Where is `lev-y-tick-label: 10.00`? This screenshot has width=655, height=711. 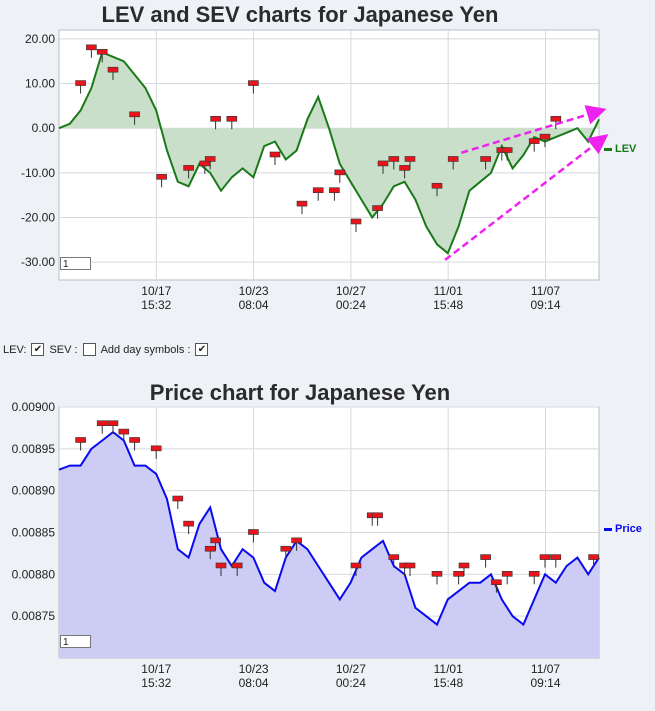
lev-y-tick-label: 10.00 is located at coordinates (40, 84).